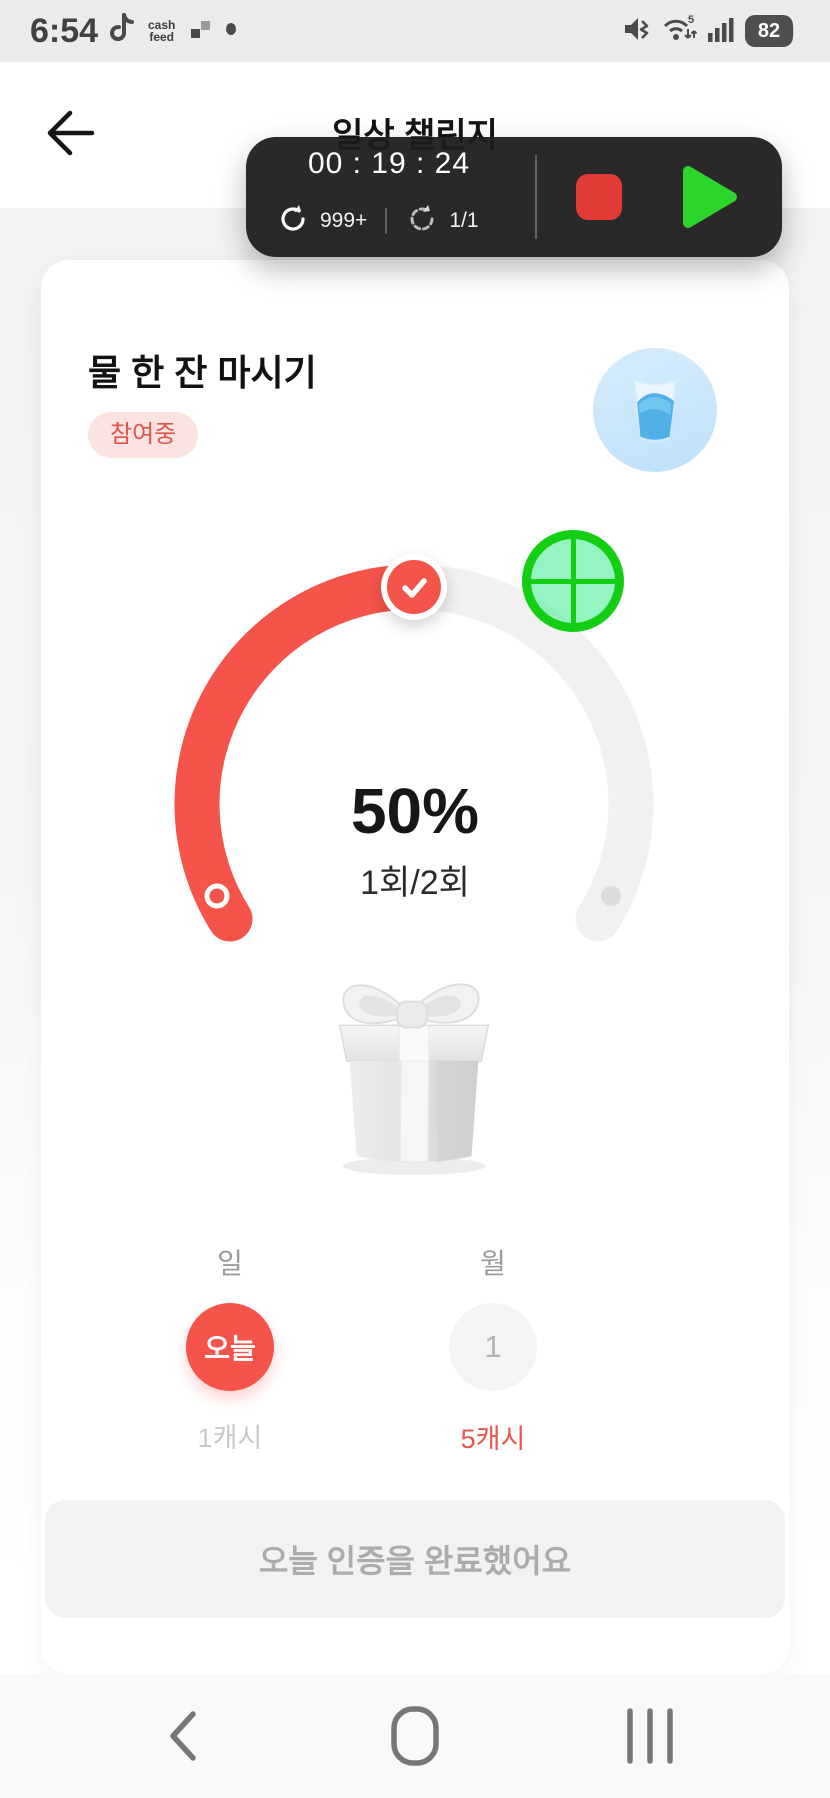  What do you see at coordinates (230, 1263) in the screenshot?
I see `period-label-day: 일` at bounding box center [230, 1263].